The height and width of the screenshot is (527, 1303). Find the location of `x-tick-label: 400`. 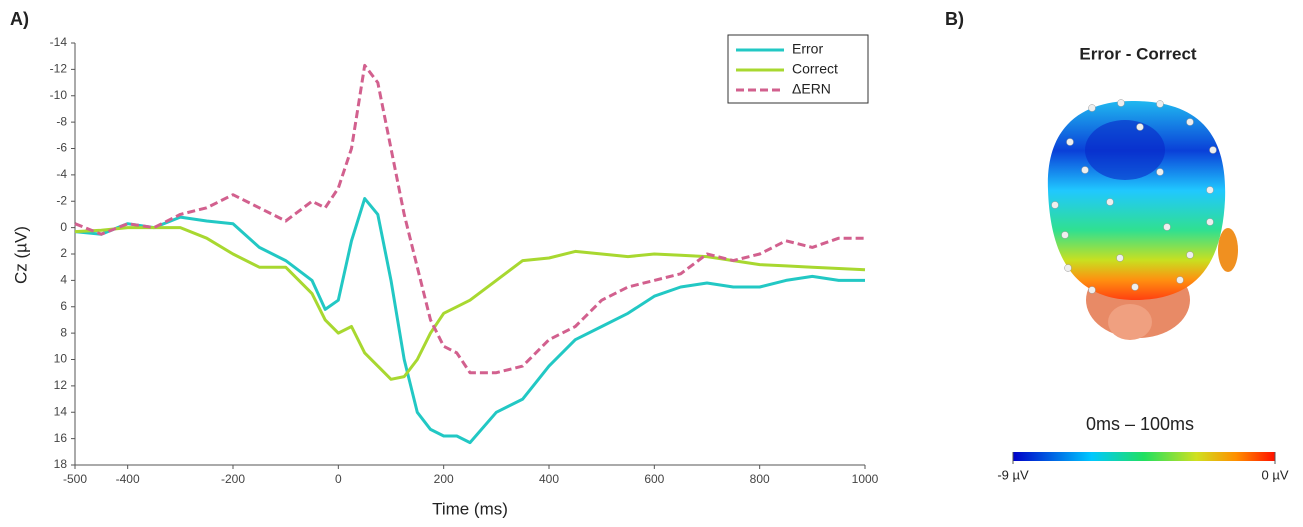

x-tick-label: 400 is located at coordinates (549, 479).